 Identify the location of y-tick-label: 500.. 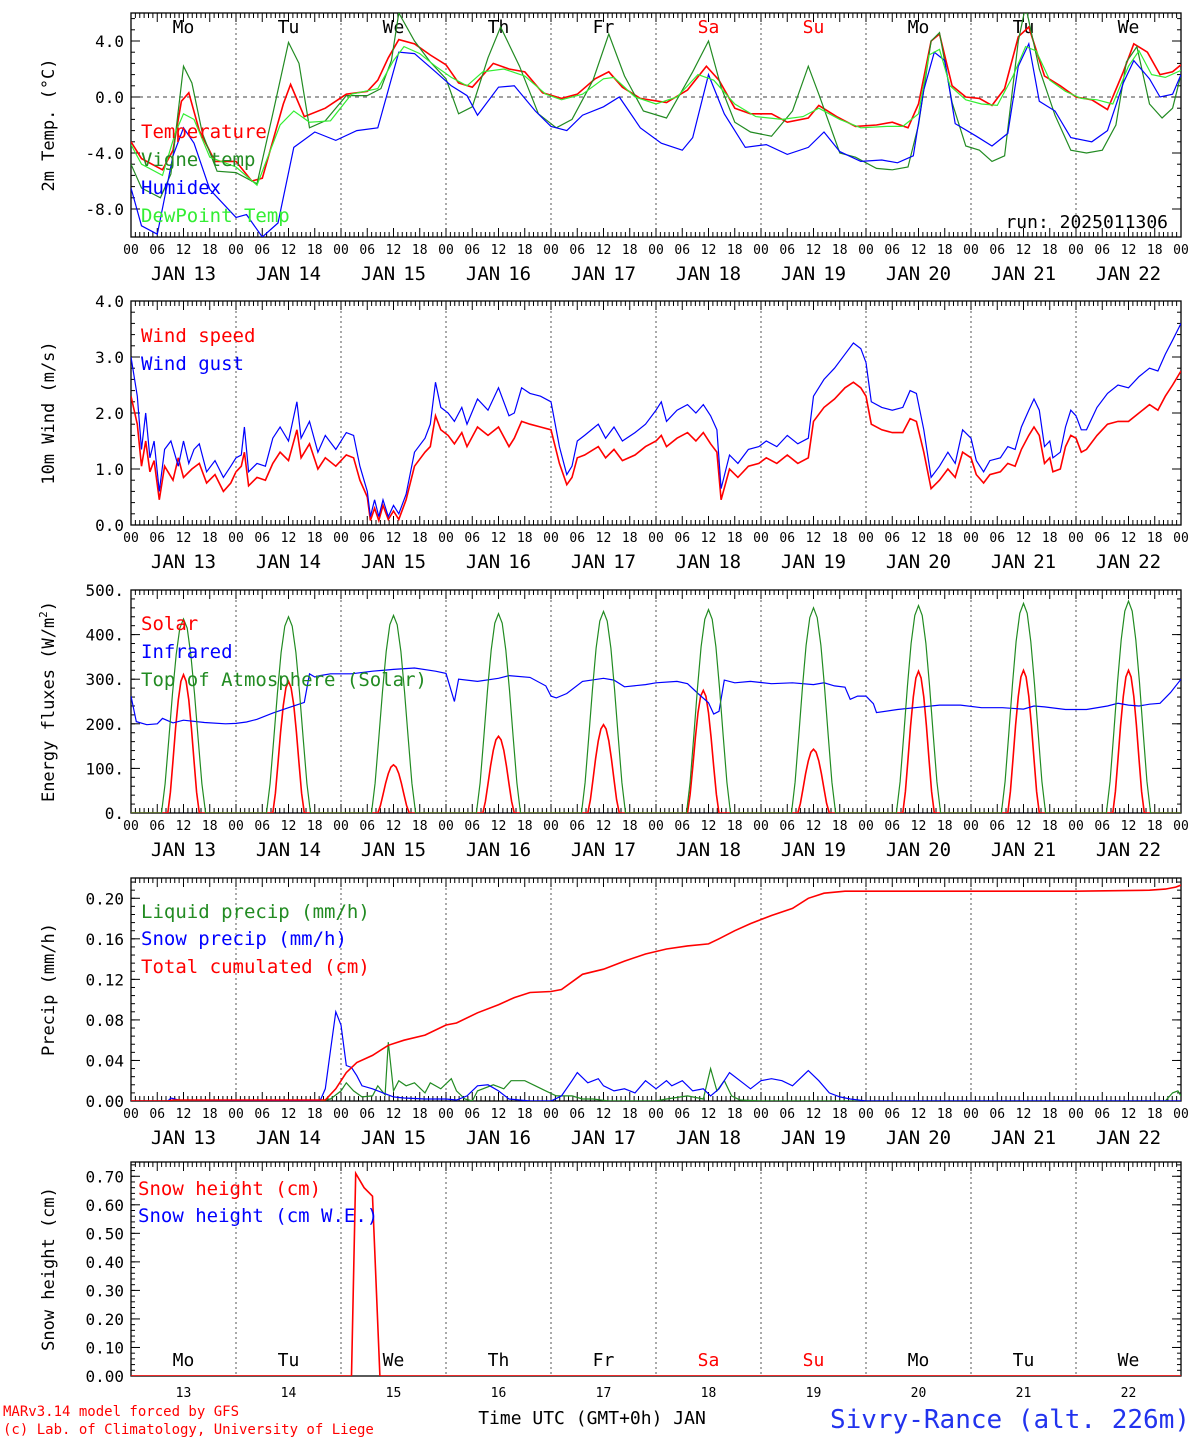
(104, 590).